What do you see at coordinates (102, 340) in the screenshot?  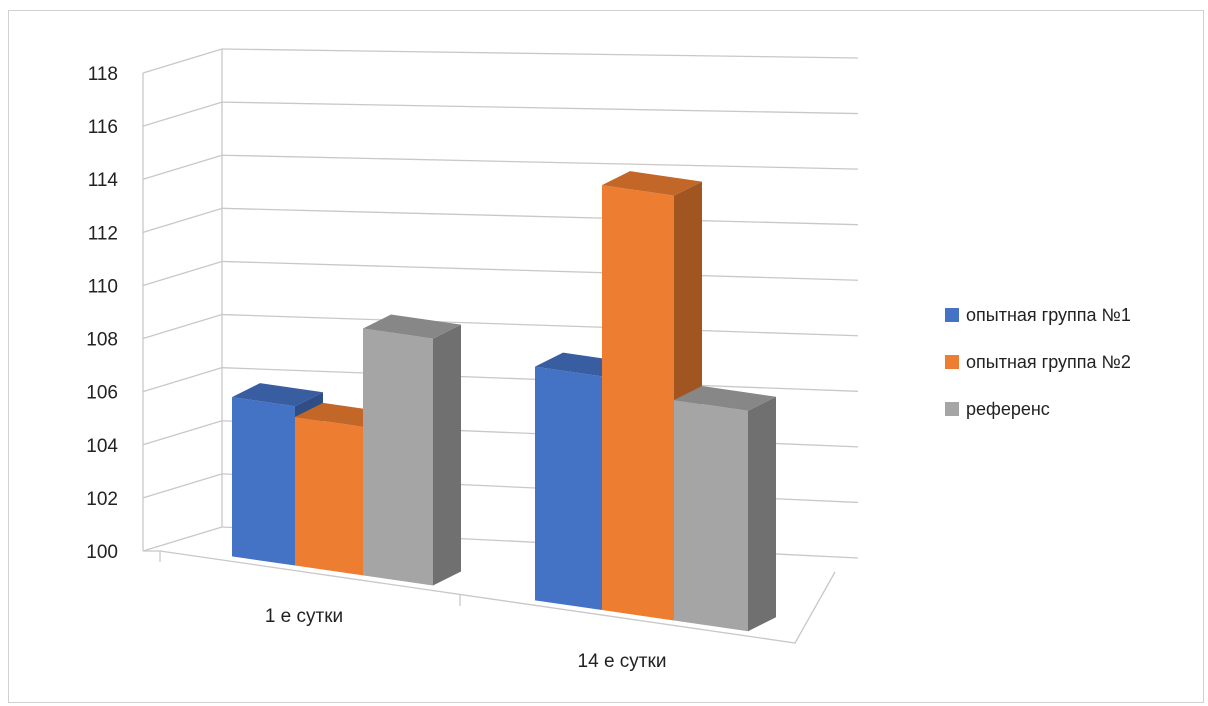 I see `y-tick-label: 108` at bounding box center [102, 340].